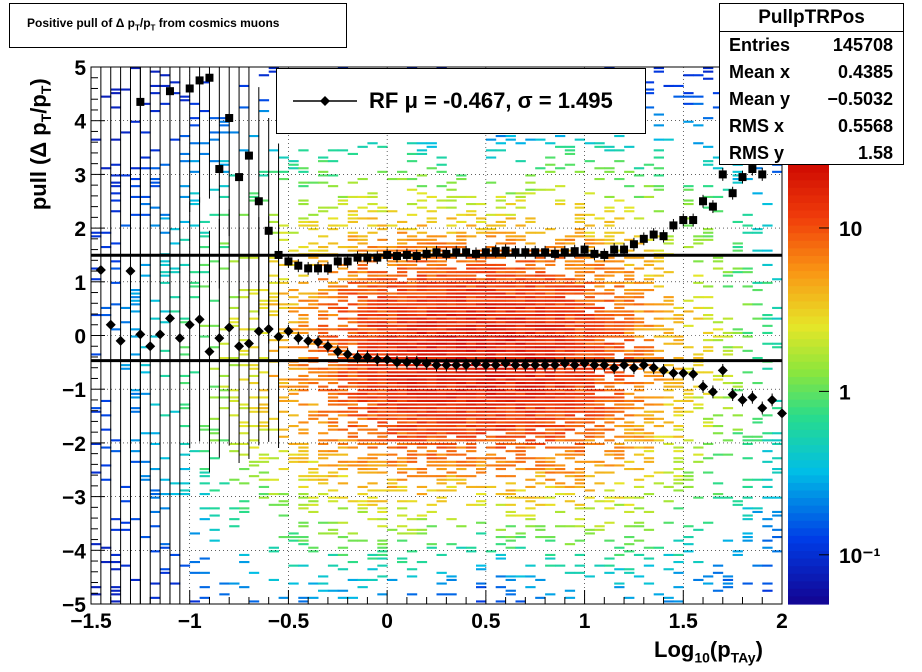 This screenshot has height=672, width=922. I want to click on legend: RF μ = -0.467, σ = 1.495, so click(461, 101).